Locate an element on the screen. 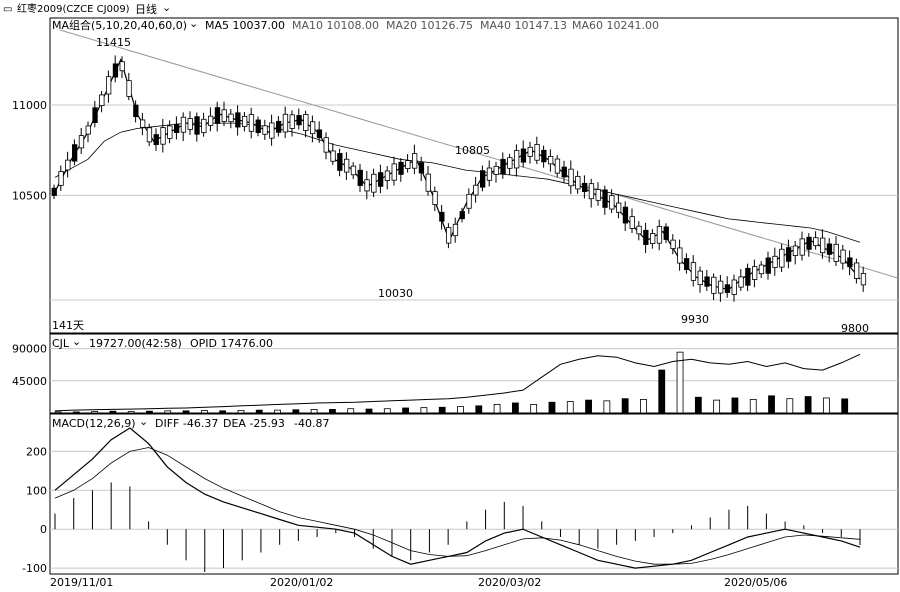 The width and height of the screenshot is (900, 592). period-chevron-down-icon: ⌄ is located at coordinates (167, 7).